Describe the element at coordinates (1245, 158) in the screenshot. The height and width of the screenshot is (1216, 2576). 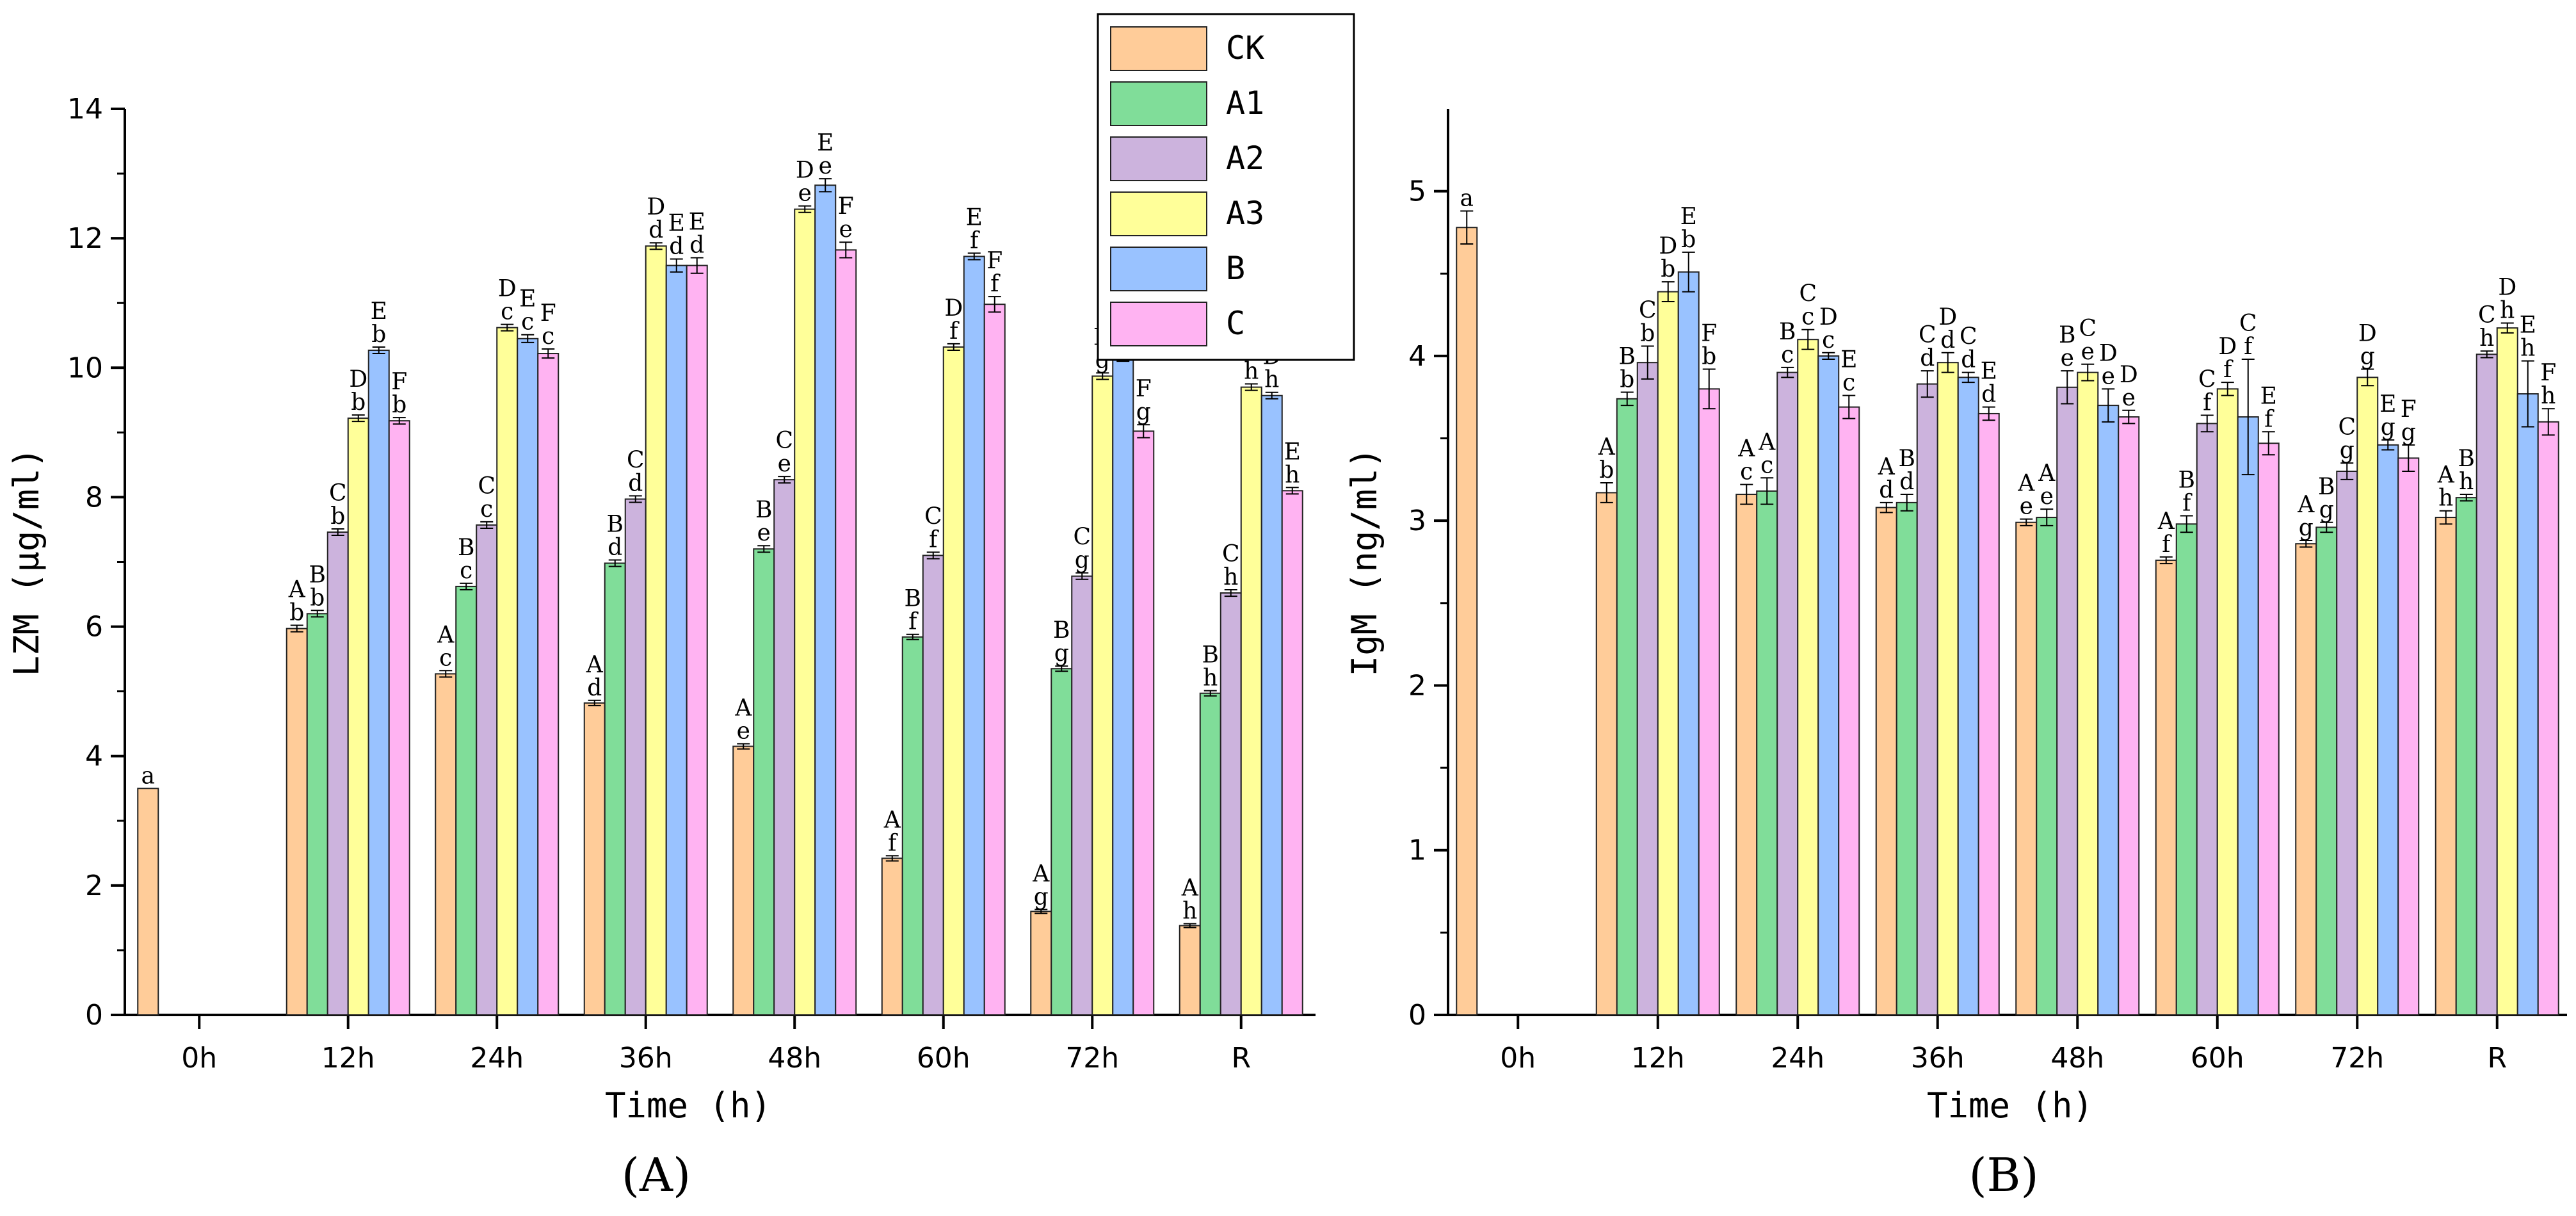
I see `legend-label-a2: A2` at that location.